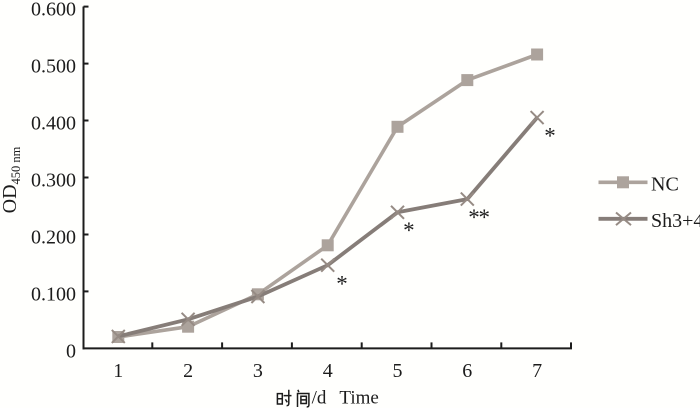  I want to click on svg-text: 0, so click(71, 351).